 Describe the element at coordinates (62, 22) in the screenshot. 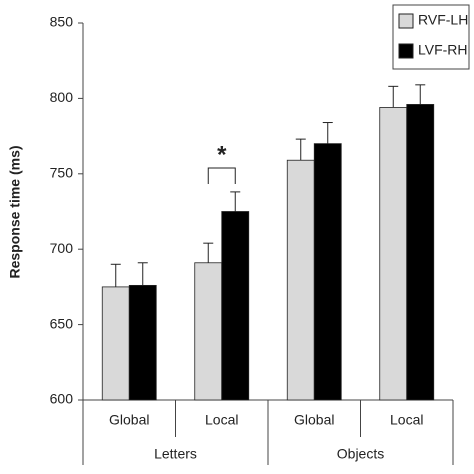

I see `y-tick-label: 850` at that location.